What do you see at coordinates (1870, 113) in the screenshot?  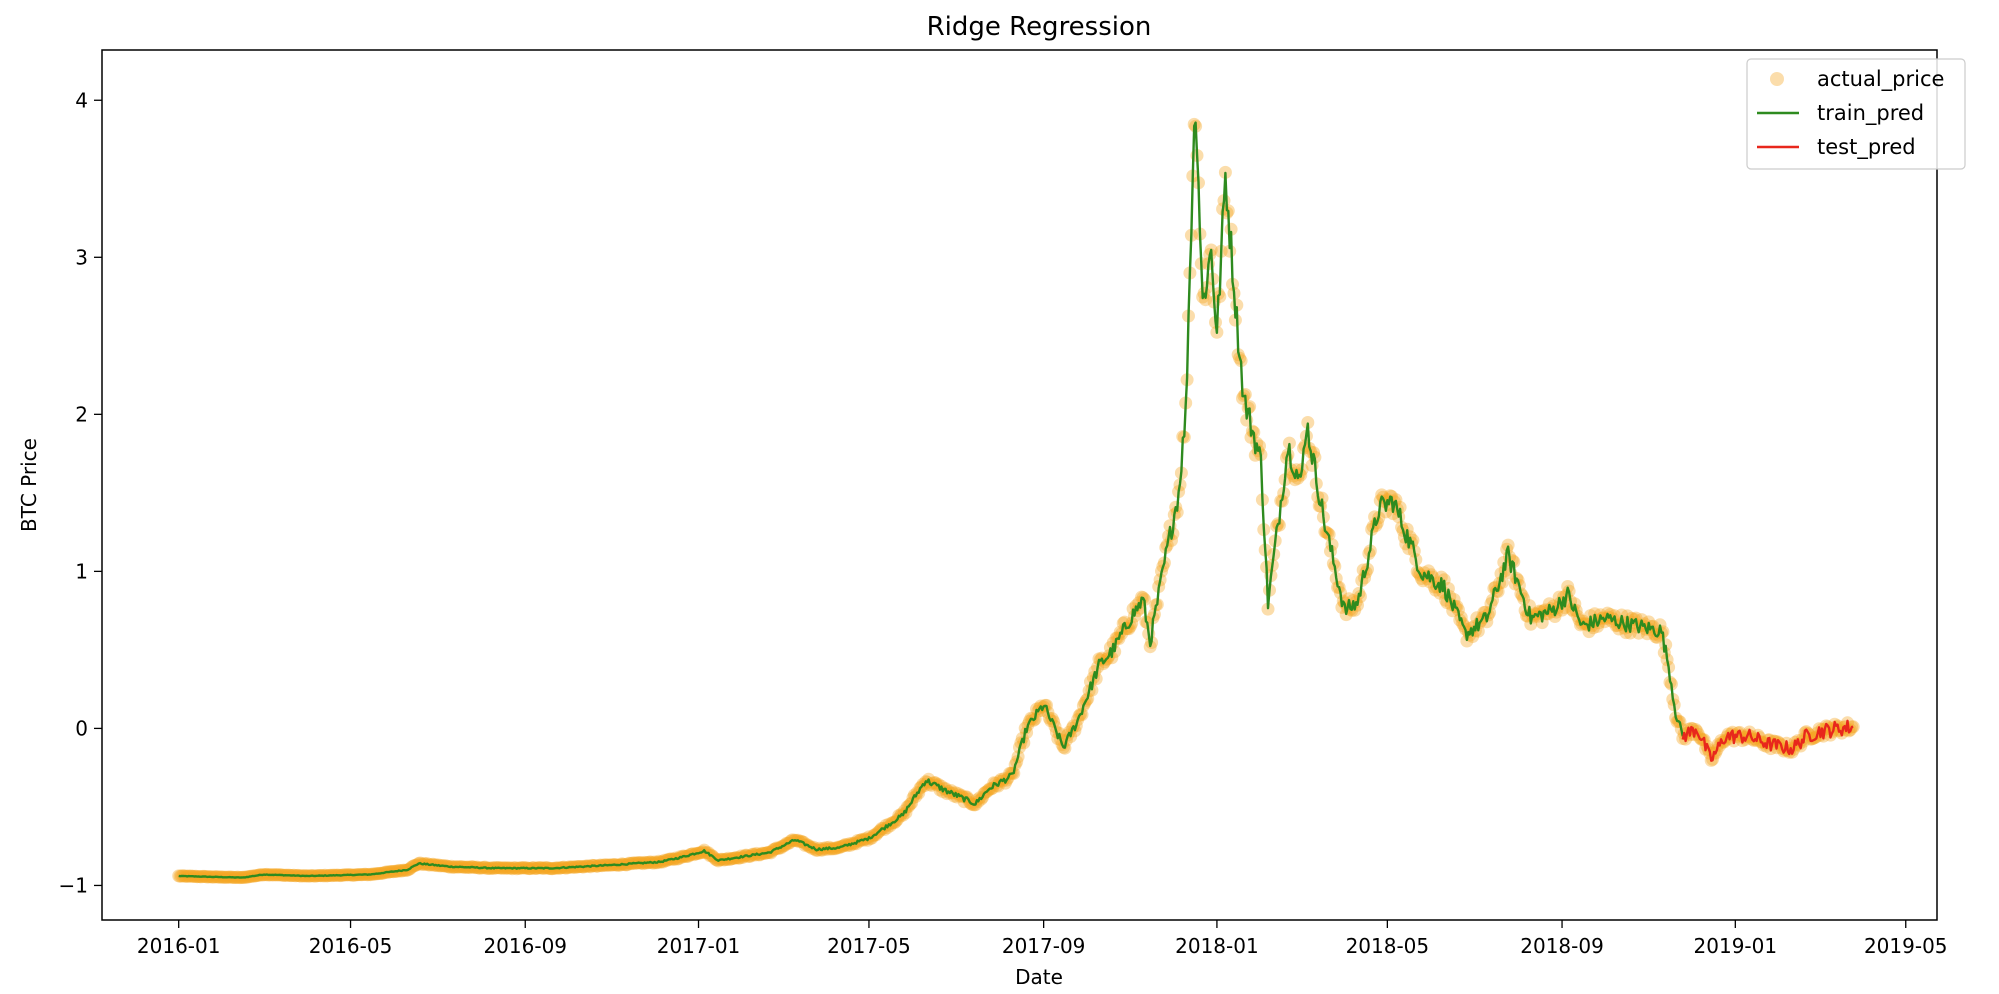 I see `legend-label-train-pred: train_pred` at bounding box center [1870, 113].